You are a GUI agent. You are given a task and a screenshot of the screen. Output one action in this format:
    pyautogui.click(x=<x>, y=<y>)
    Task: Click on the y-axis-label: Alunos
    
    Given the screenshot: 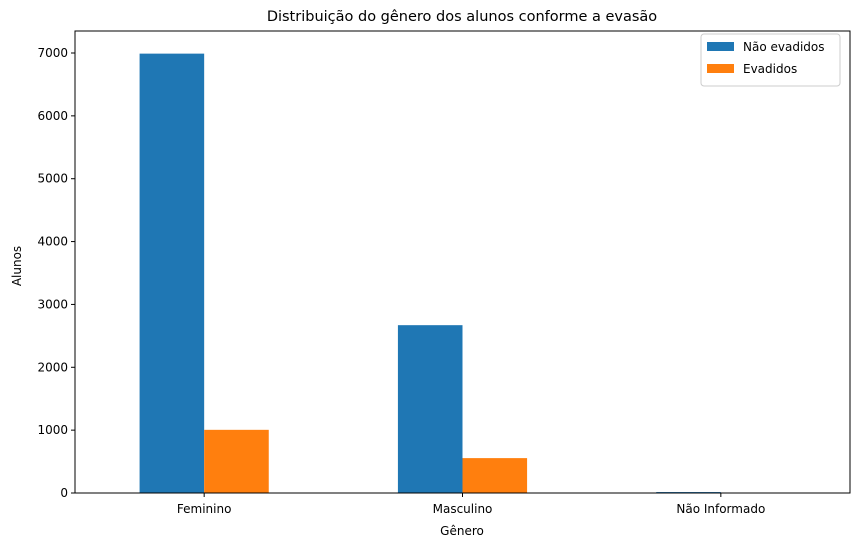 What is the action you would take?
    pyautogui.click(x=17, y=266)
    